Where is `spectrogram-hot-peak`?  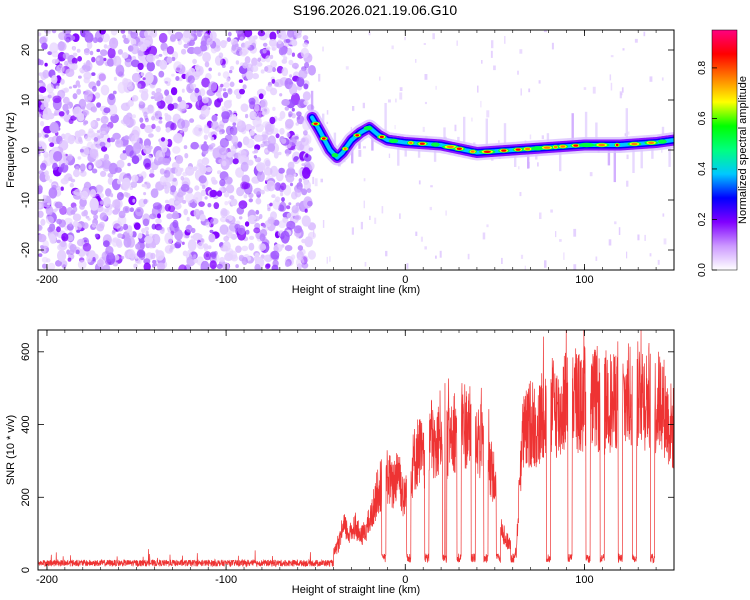 spectrogram-hot-peak is located at coordinates (617, 145).